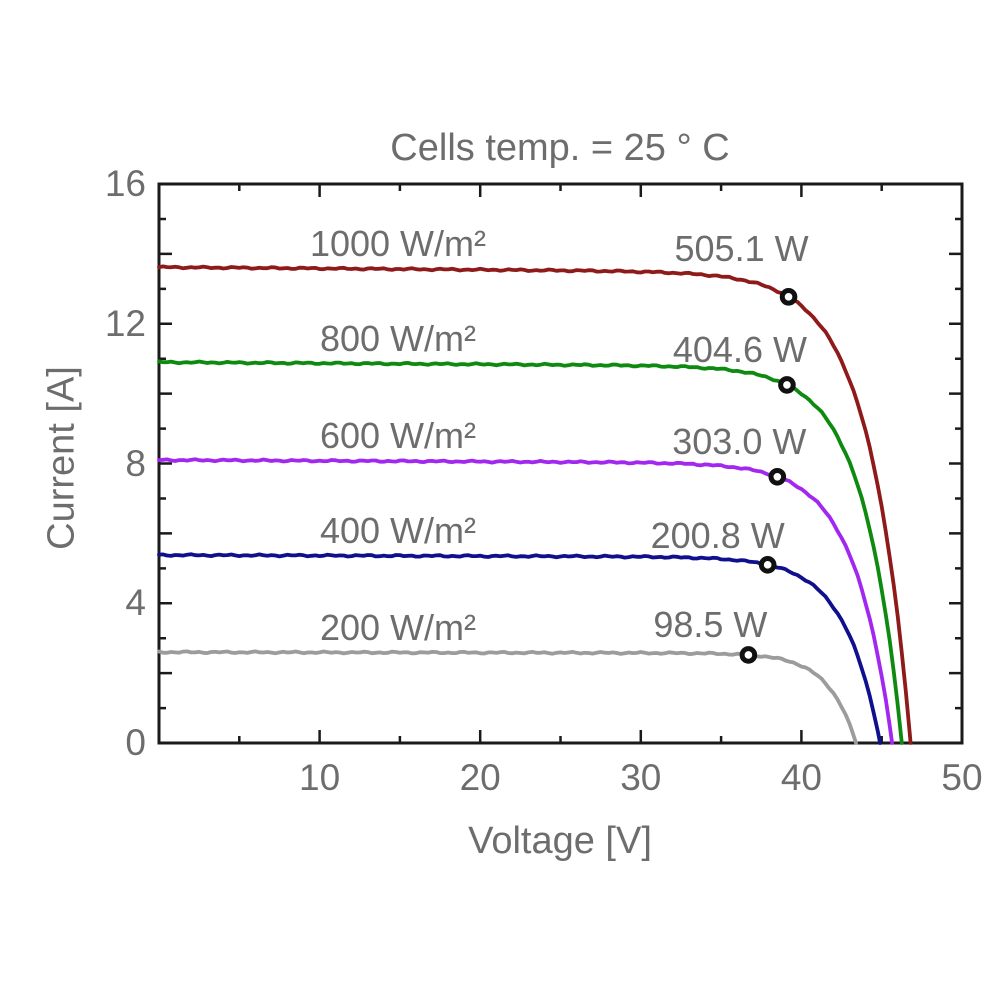  Describe the element at coordinates (398, 436) in the screenshot. I see `series-irradiance-label: 600 W/m²` at that location.